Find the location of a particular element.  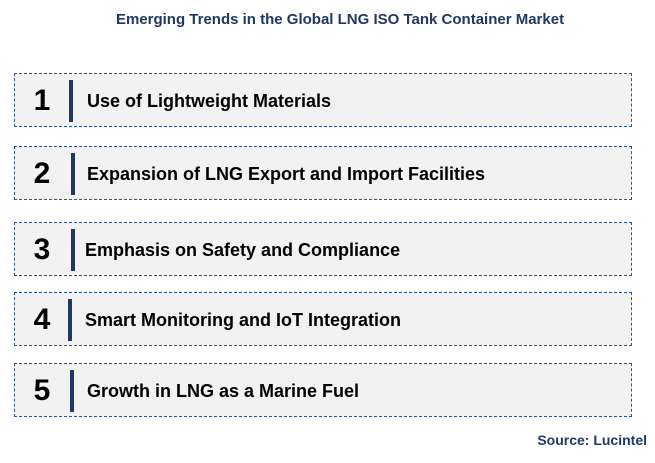

trend-item-4: 4 Smart Monitoring and IoT Integration is located at coordinates (323, 319).